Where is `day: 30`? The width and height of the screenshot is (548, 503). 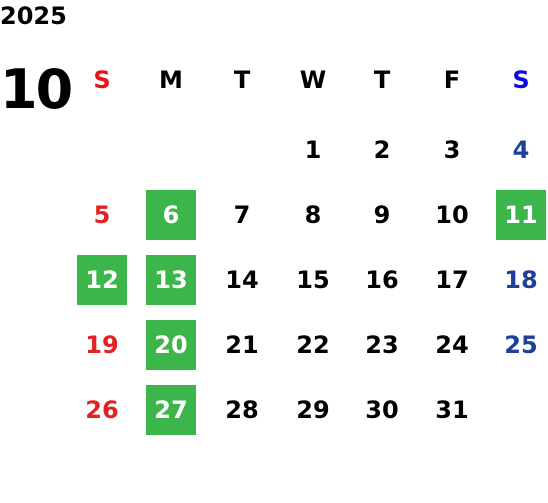
day: 30 is located at coordinates (382, 410).